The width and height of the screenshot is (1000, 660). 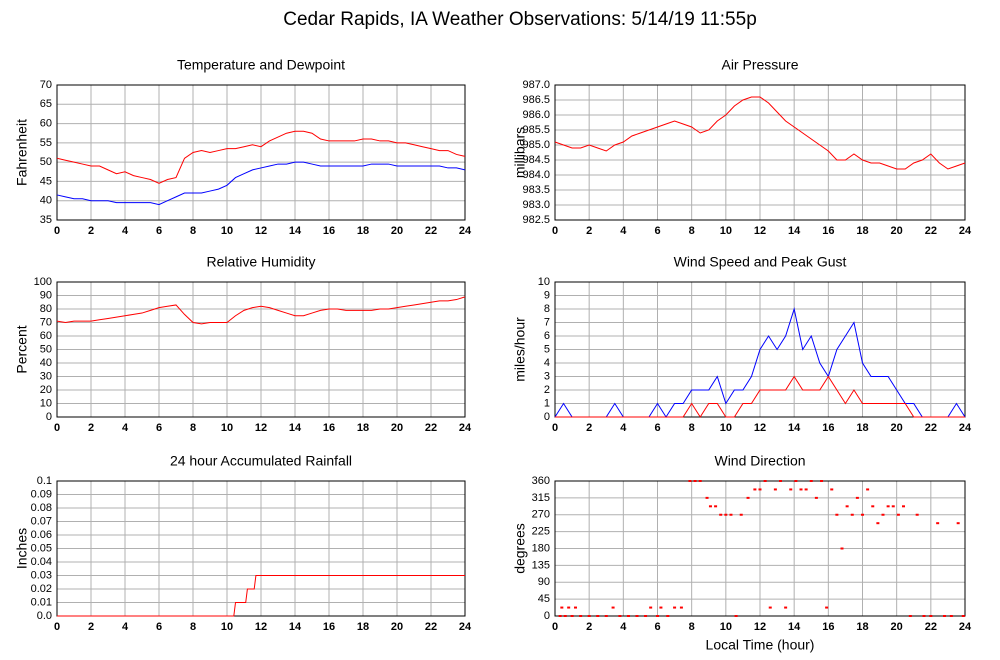 What do you see at coordinates (759, 461) in the screenshot?
I see `panel-title: Wind Direction` at bounding box center [759, 461].